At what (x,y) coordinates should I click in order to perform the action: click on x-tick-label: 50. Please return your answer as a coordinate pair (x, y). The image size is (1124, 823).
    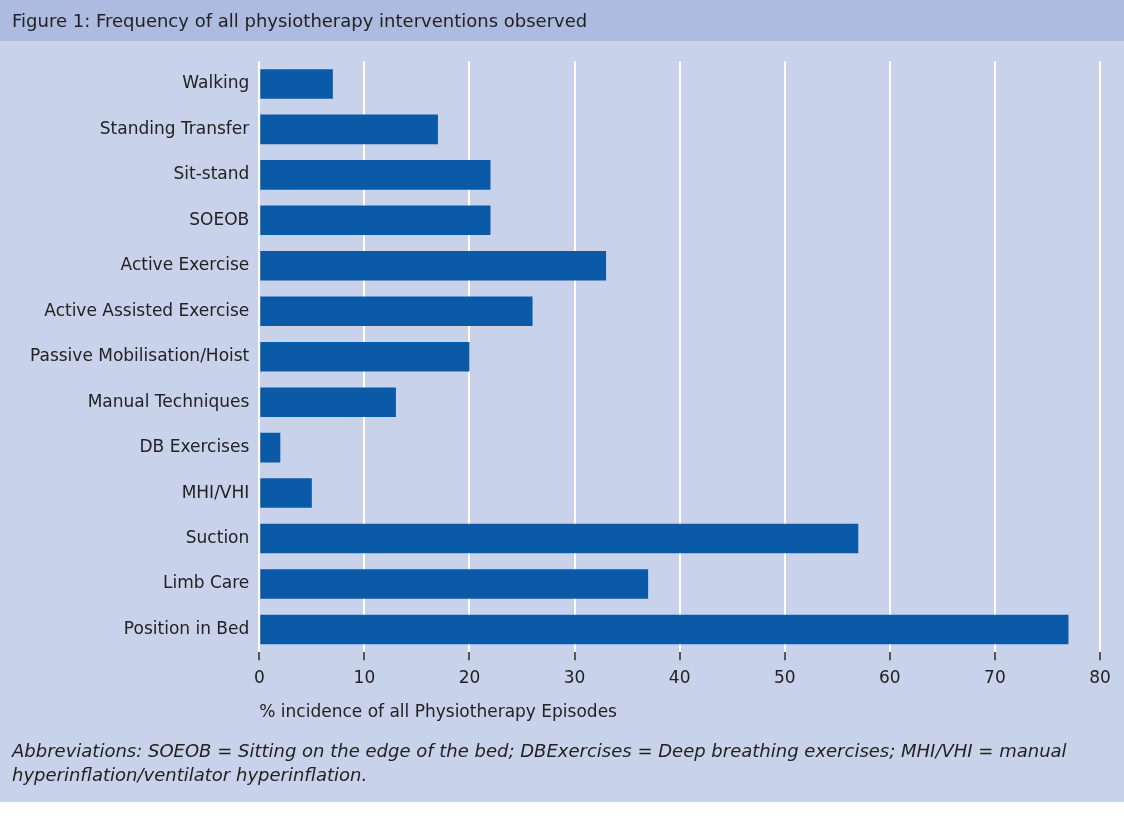
    Looking at the image, I should click on (784, 676).